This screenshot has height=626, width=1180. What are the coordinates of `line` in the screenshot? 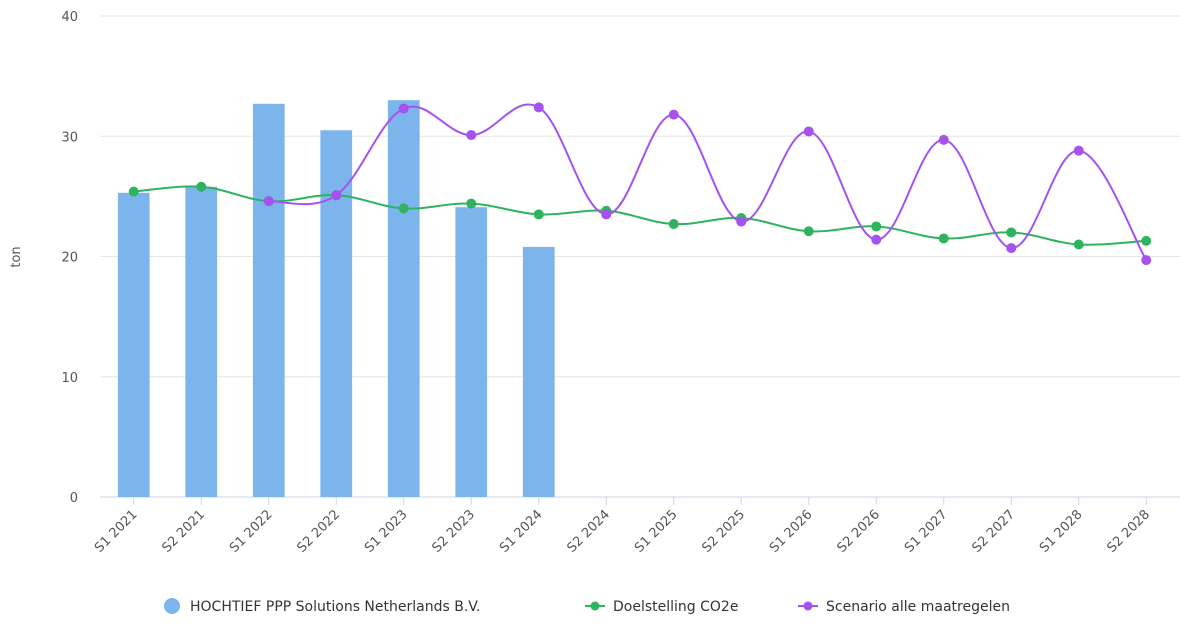 It's located at (640, 215).